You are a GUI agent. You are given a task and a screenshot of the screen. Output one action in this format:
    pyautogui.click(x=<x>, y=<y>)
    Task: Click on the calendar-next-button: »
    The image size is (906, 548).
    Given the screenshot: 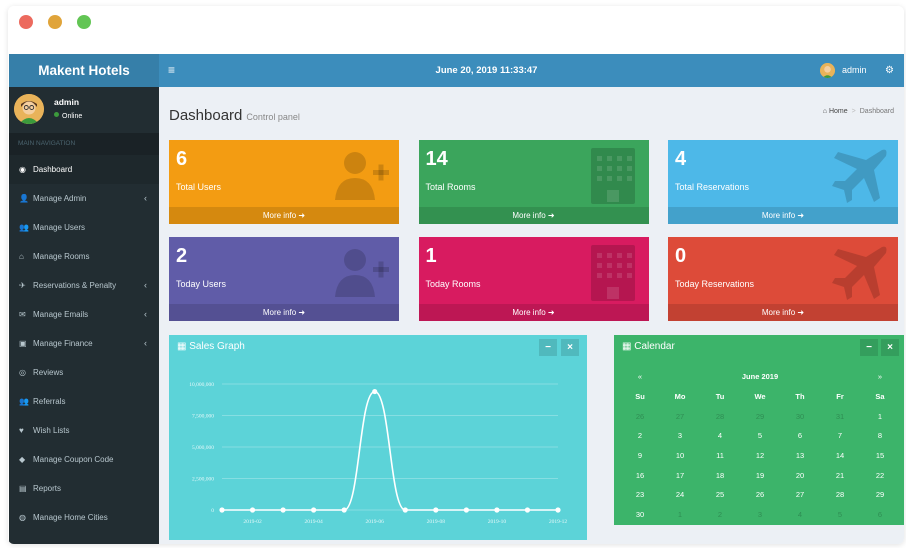 What is the action you would take?
    pyautogui.click(x=880, y=377)
    